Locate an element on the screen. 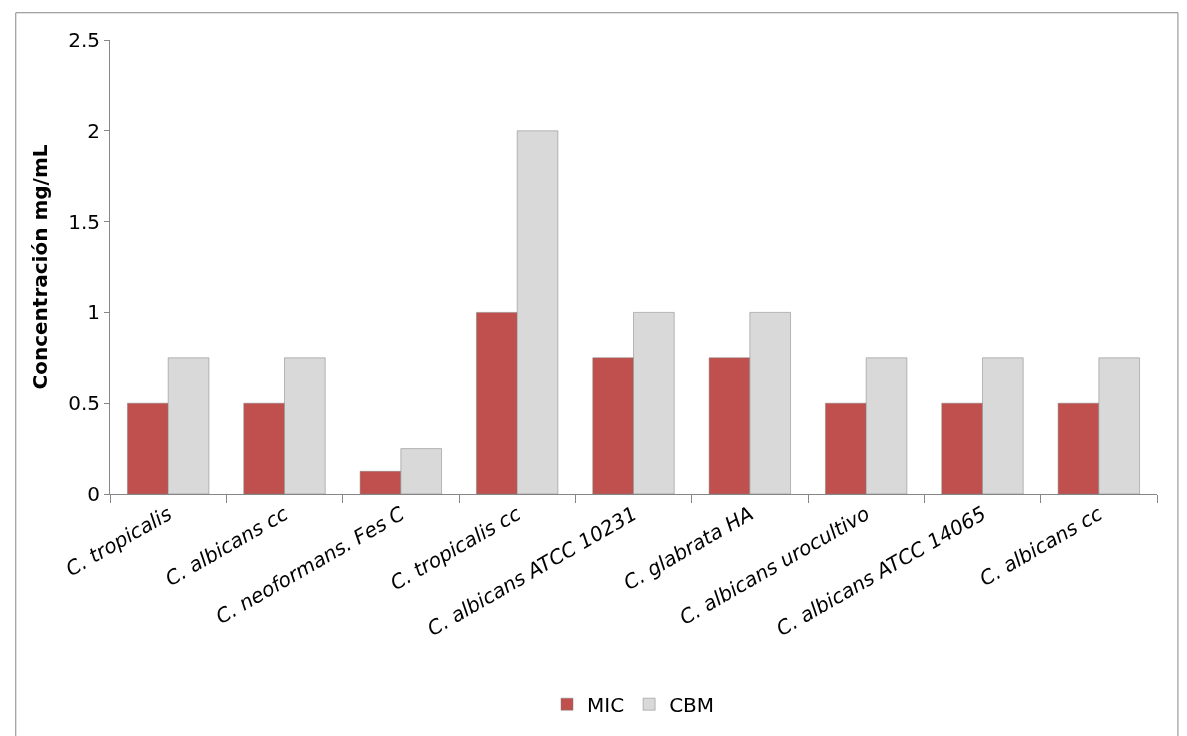  y-tick-label: 1 is located at coordinates (93, 312).